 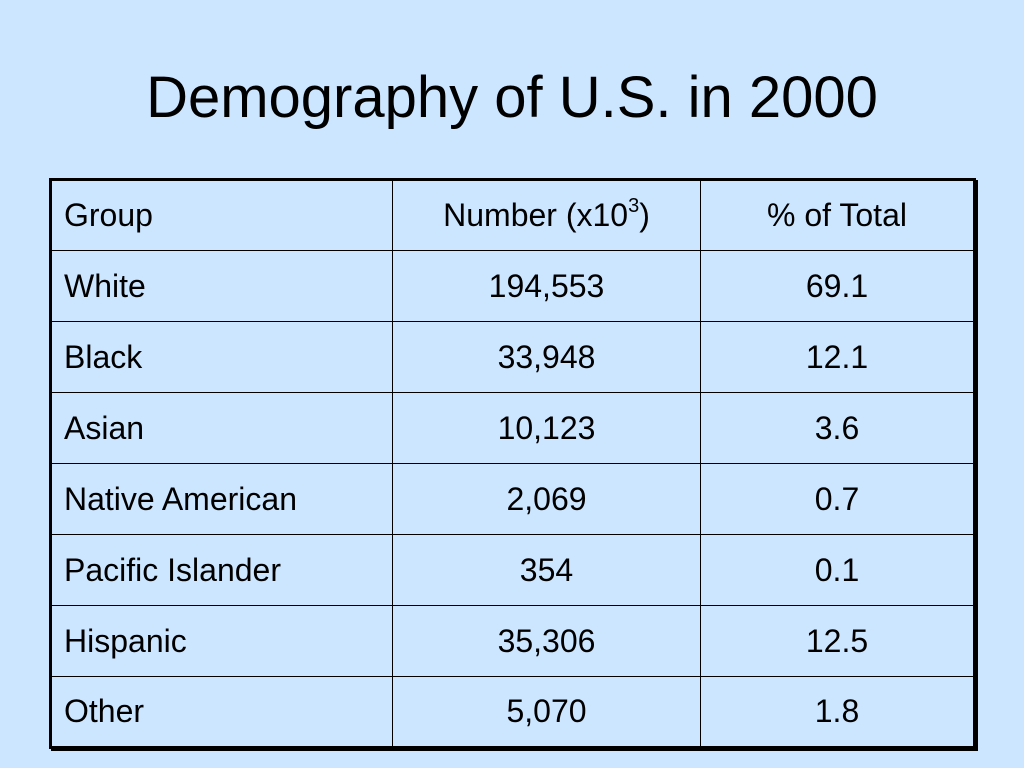 What do you see at coordinates (546, 499) in the screenshot?
I see `cell-number: 2,069` at bounding box center [546, 499].